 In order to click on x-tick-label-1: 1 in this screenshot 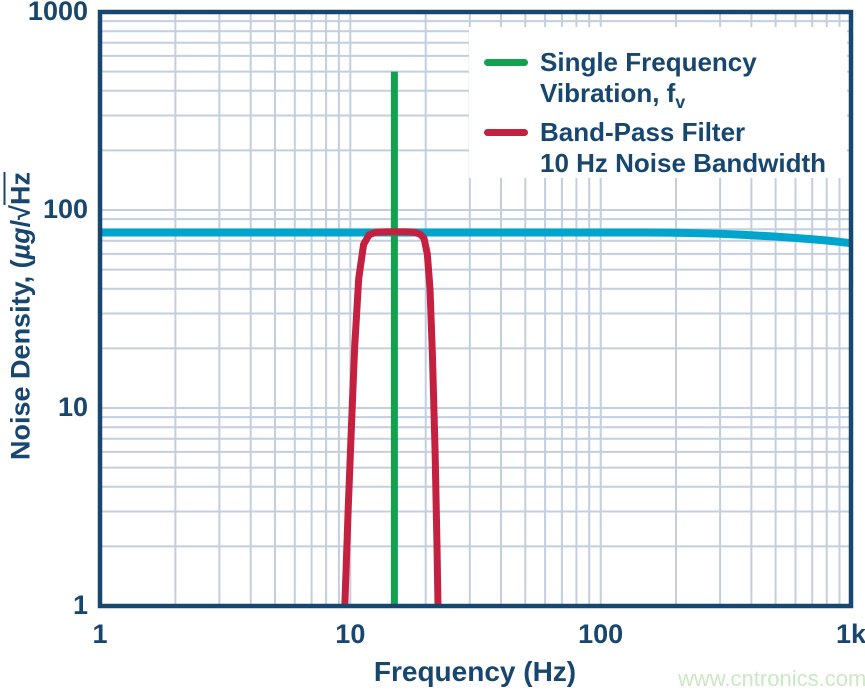, I will do `click(100, 634)`.